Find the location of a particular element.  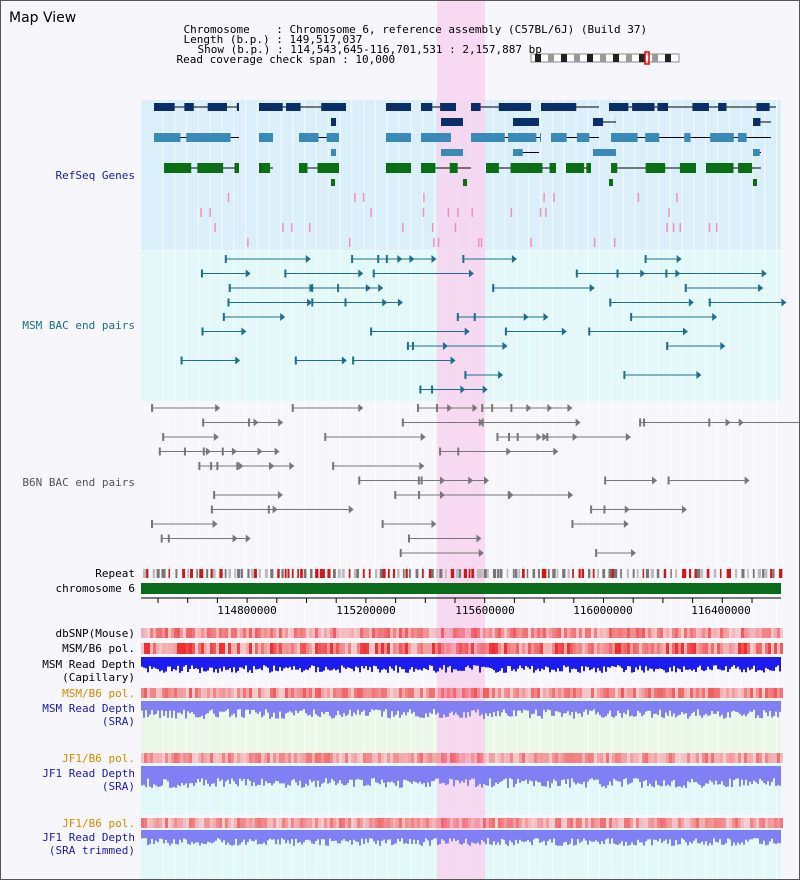

track-label-msm-b6-pol-1: MSM/B6 pol. is located at coordinates (98, 648).